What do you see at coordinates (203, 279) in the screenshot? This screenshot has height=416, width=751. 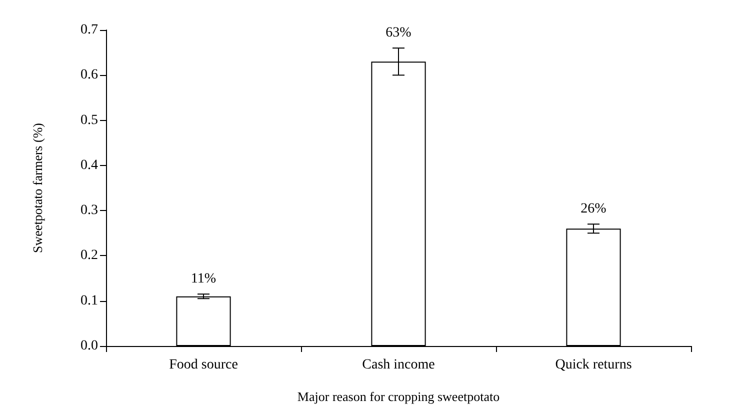 I see `data-label: 11%` at bounding box center [203, 279].